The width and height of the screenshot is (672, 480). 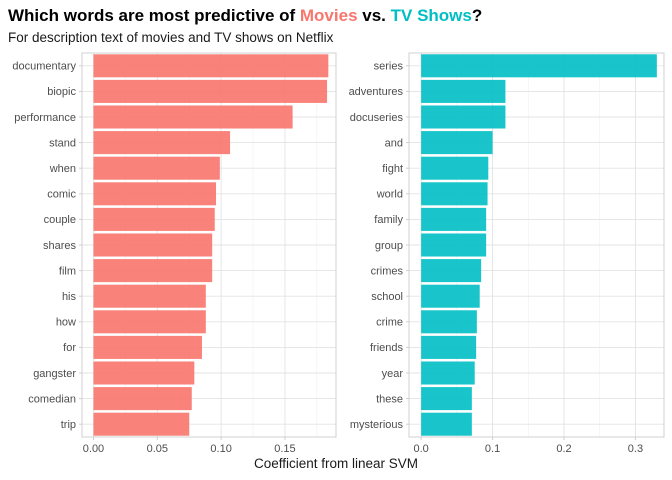 What do you see at coordinates (387, 297) in the screenshot?
I see `tv-category-label: school` at bounding box center [387, 297].